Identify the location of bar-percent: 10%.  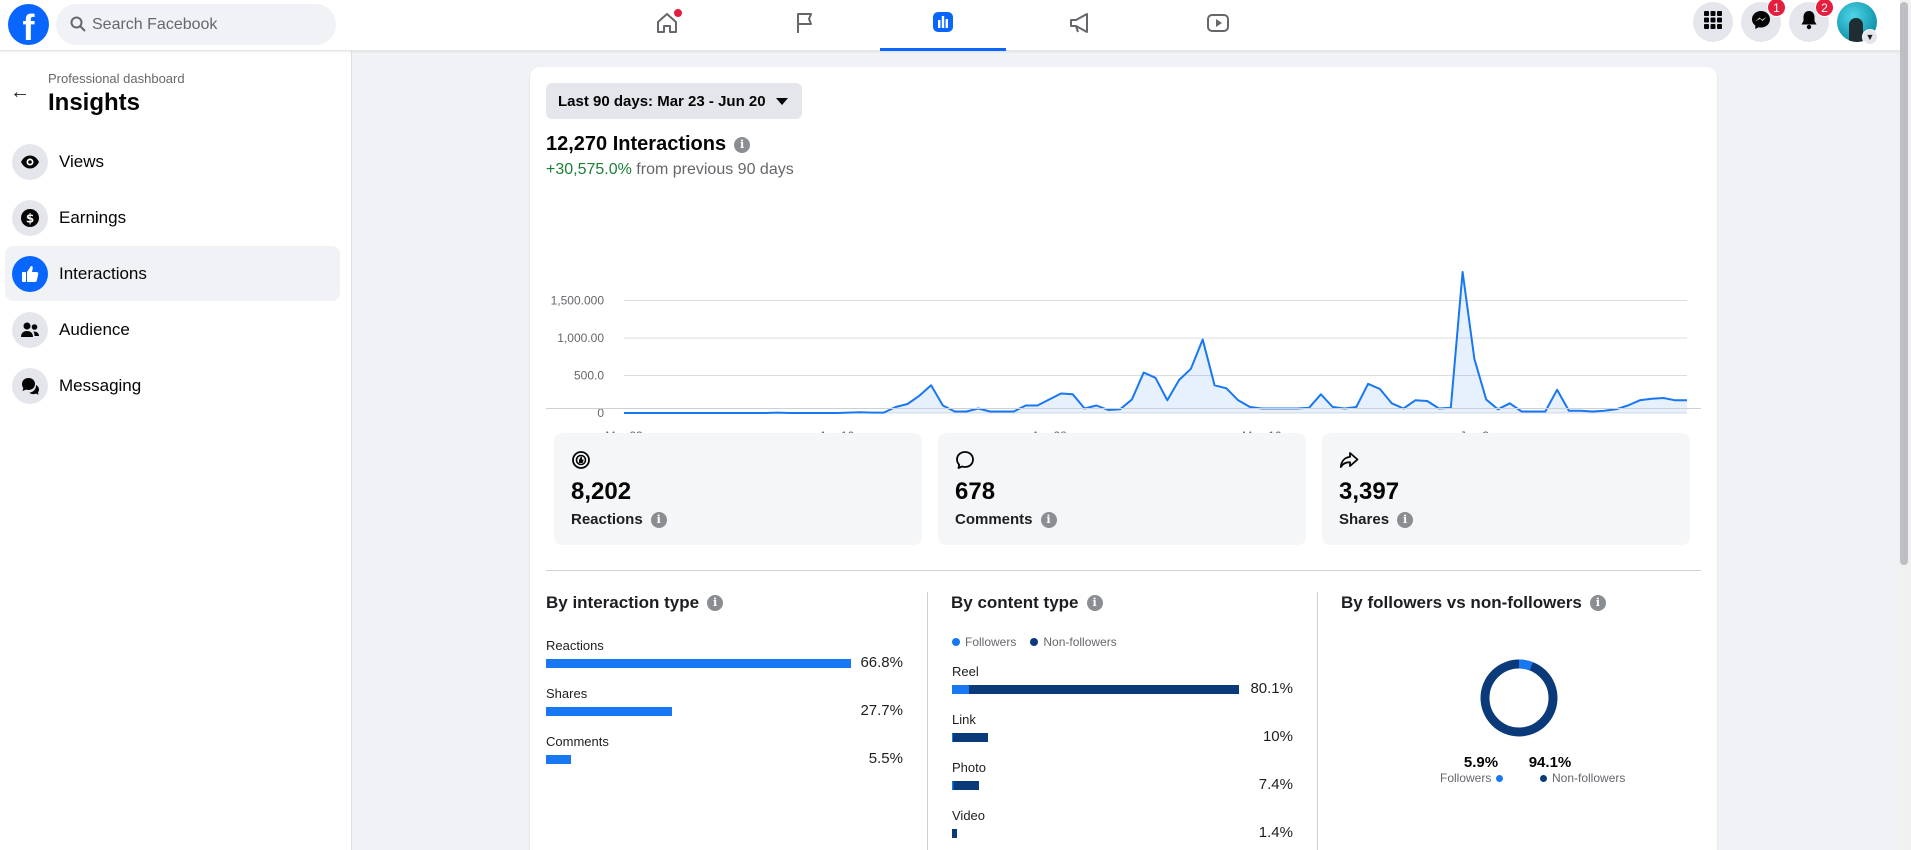
(1277, 736).